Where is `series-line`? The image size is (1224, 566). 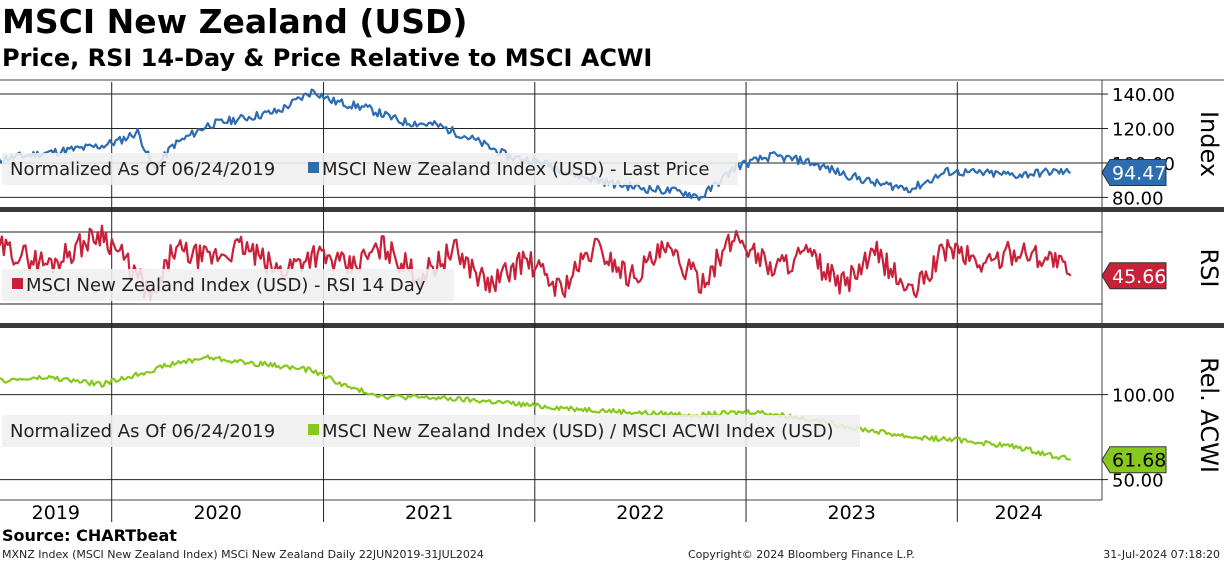 series-line is located at coordinates (536, 263).